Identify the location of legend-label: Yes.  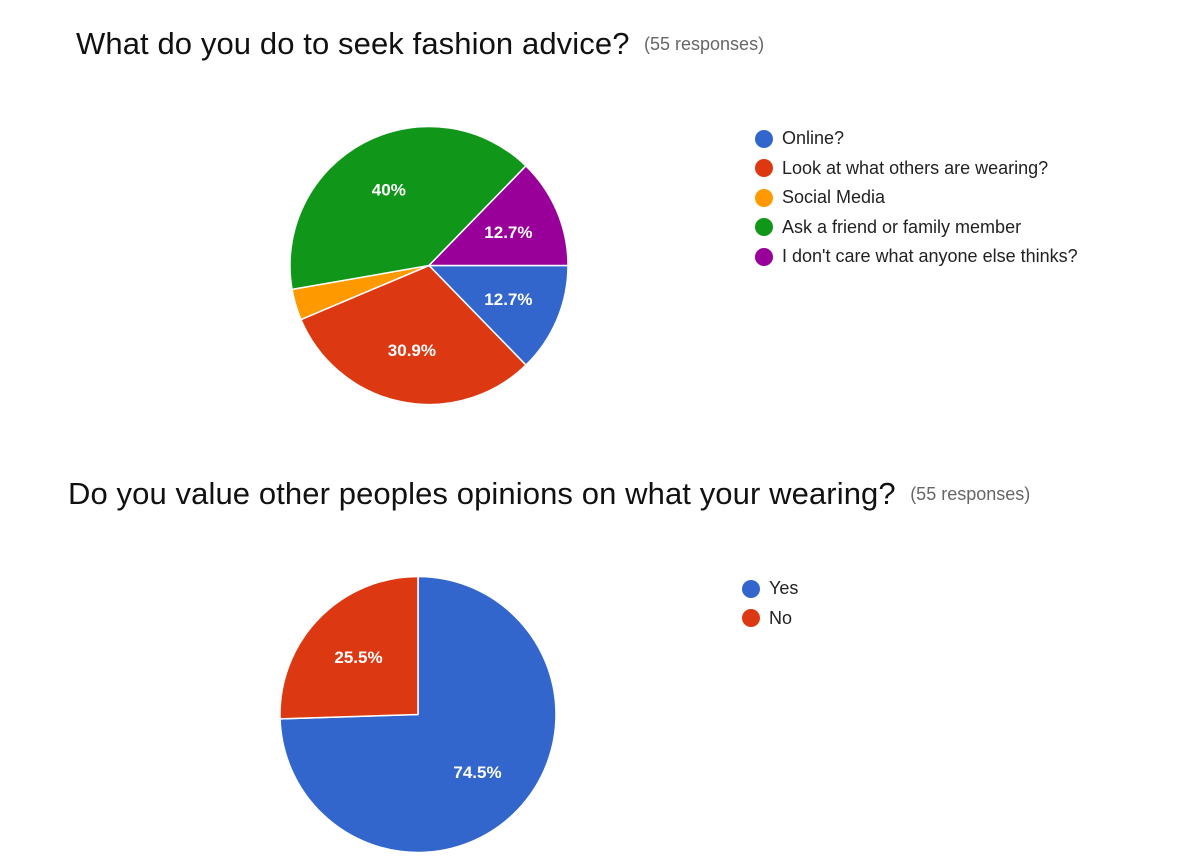
(784, 588).